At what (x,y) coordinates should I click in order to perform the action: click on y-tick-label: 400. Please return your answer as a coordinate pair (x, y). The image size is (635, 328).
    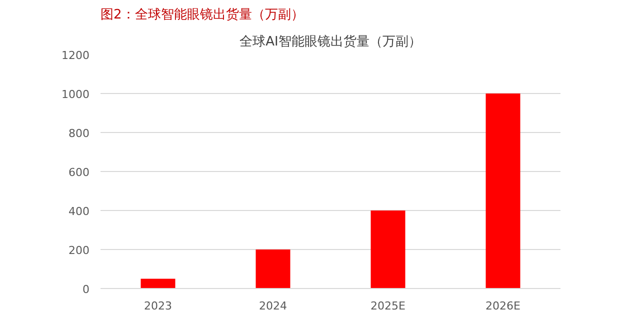
    Looking at the image, I should click on (79, 211).